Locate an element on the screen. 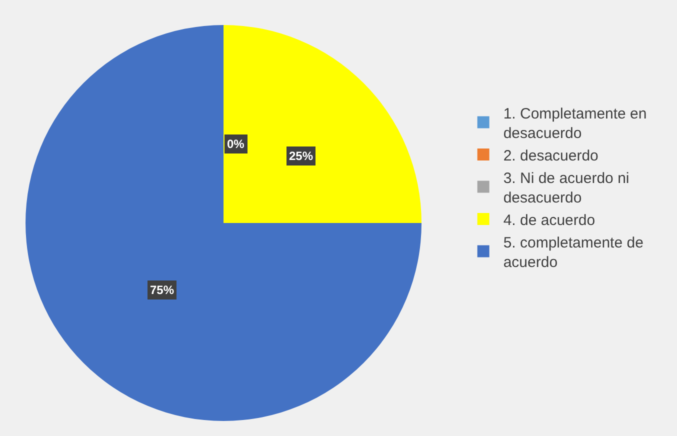 Image resolution: width=677 pixels, height=436 pixels. pie-slice is located at coordinates (323, 124).